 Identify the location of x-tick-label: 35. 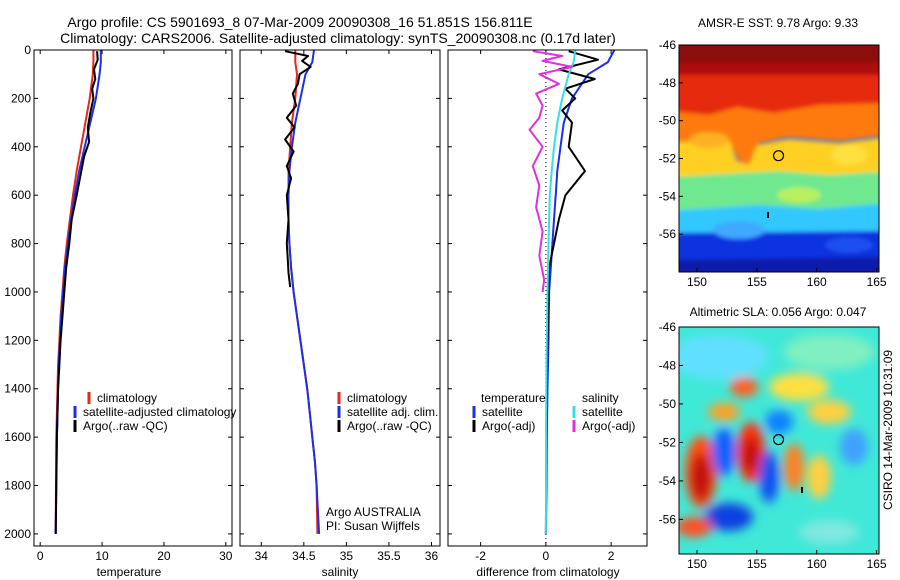
(347, 556).